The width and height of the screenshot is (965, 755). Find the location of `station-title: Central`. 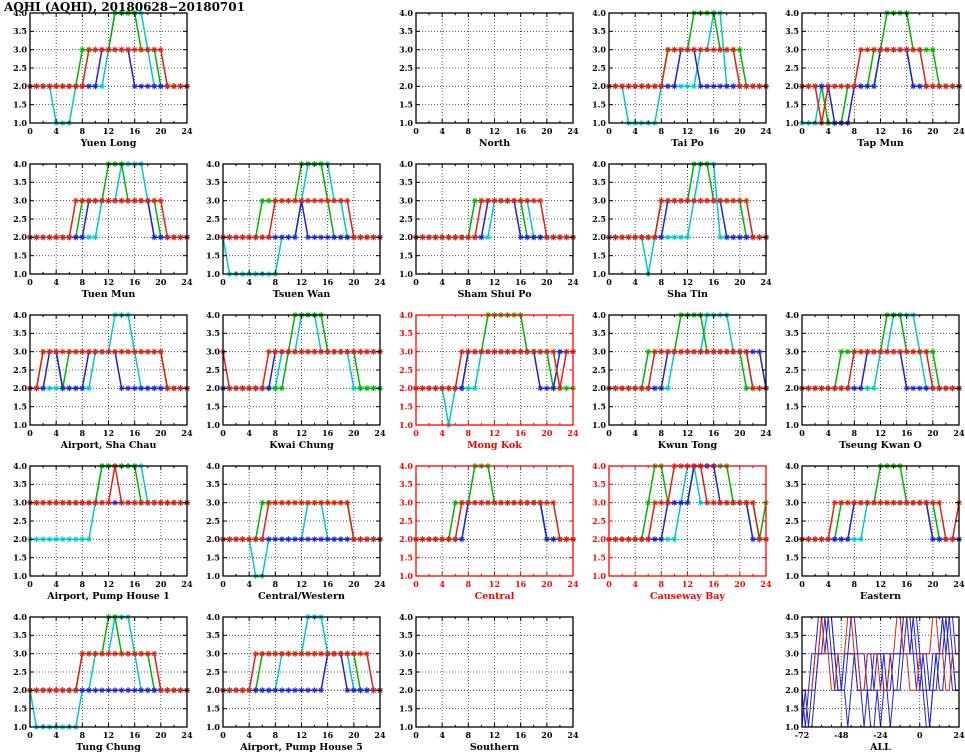

station-title: Central is located at coordinates (495, 596).